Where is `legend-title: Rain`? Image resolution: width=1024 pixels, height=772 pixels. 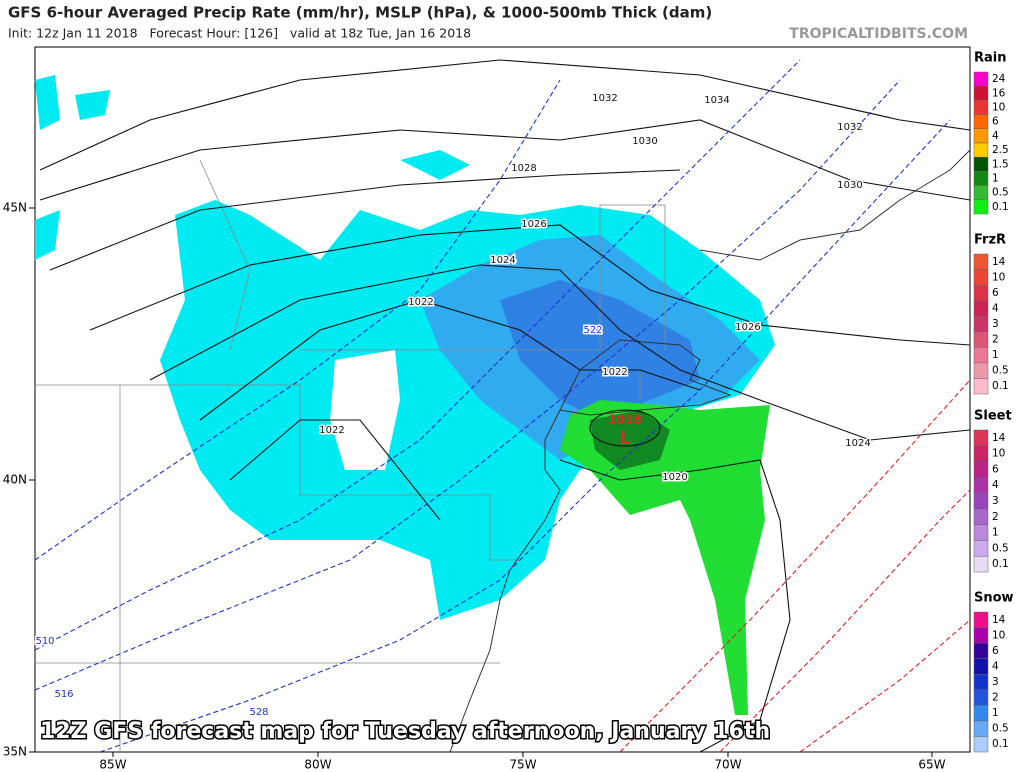
legend-title: Rain is located at coordinates (990, 58).